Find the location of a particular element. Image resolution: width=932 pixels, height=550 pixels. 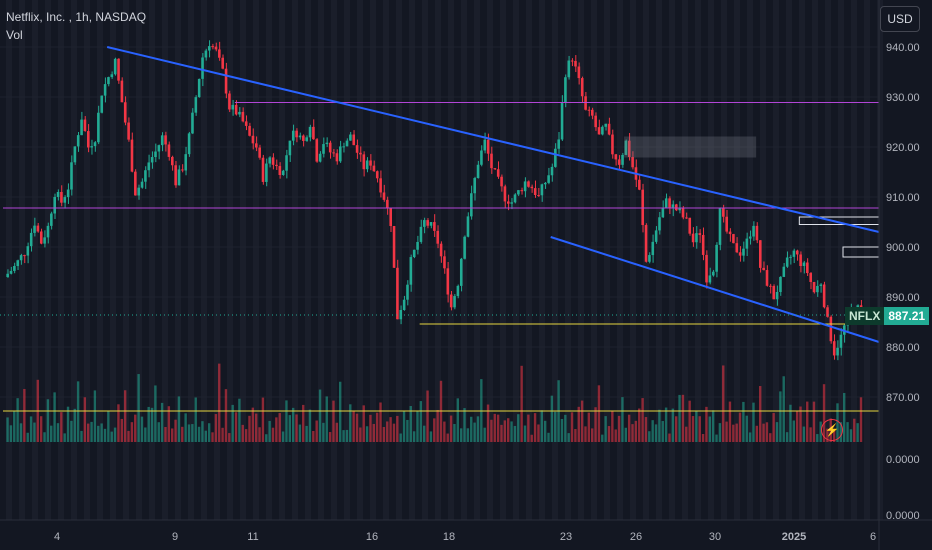

currency-button: USD is located at coordinates (900, 19).